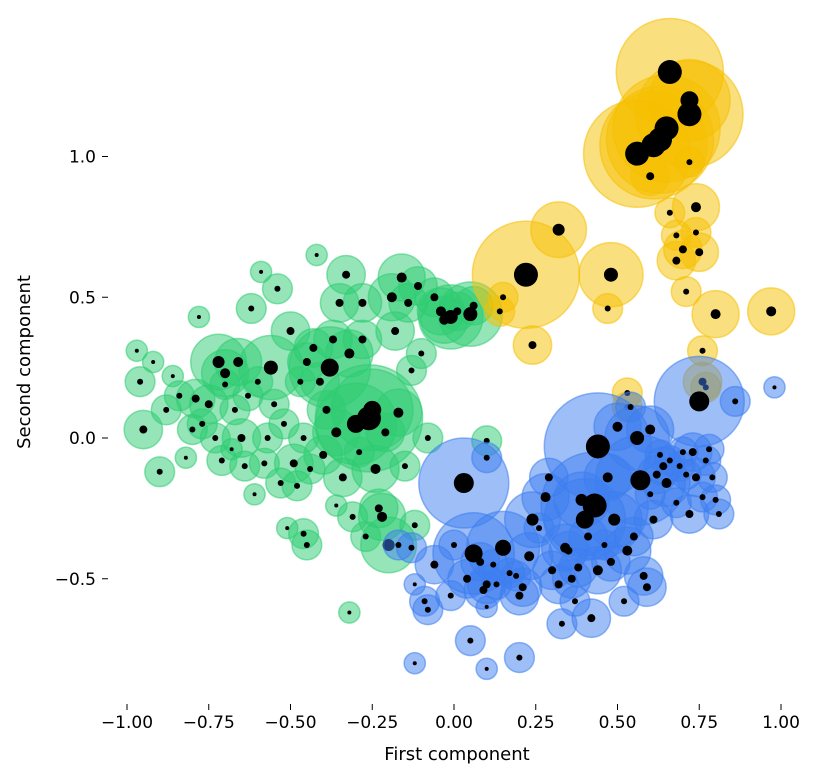  What do you see at coordinates (456, 754) in the screenshot?
I see `x-axis-label: First component` at bounding box center [456, 754].